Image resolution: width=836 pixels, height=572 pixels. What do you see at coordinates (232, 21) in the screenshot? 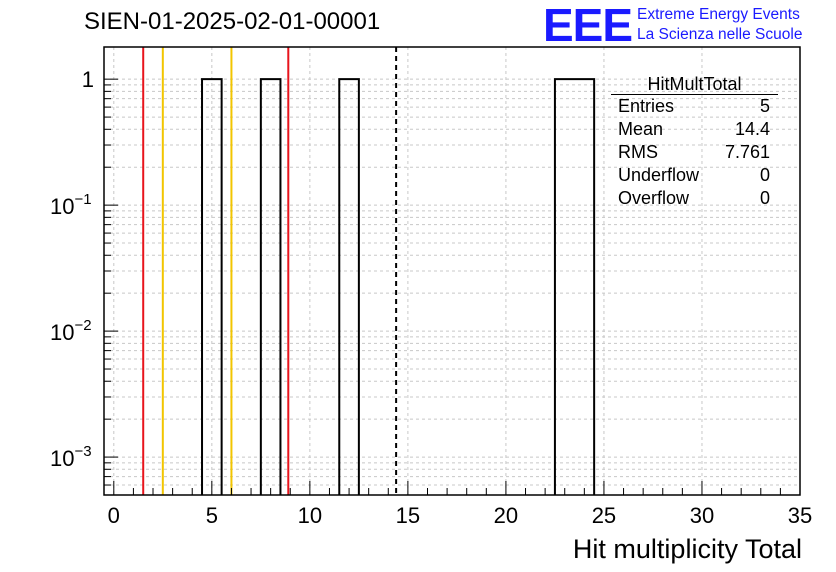
I see `plot-title: SIEN-01-2025-02-01-00001` at bounding box center [232, 21].